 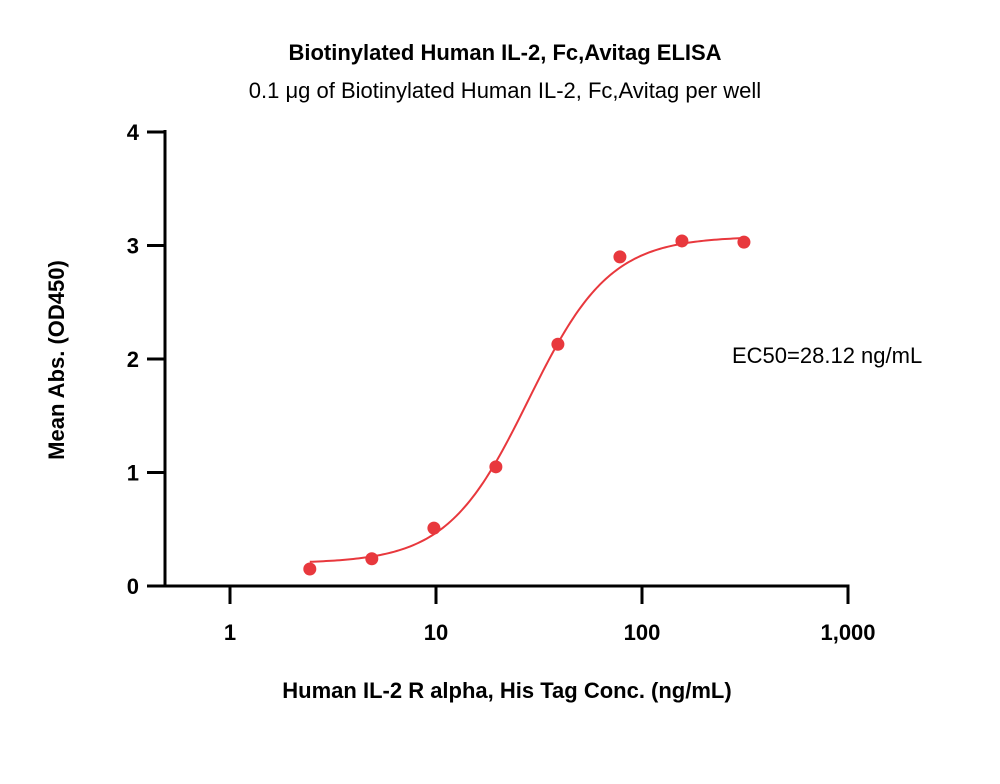 What do you see at coordinates (642, 632) in the screenshot?
I see `x-tick-label: 100` at bounding box center [642, 632].